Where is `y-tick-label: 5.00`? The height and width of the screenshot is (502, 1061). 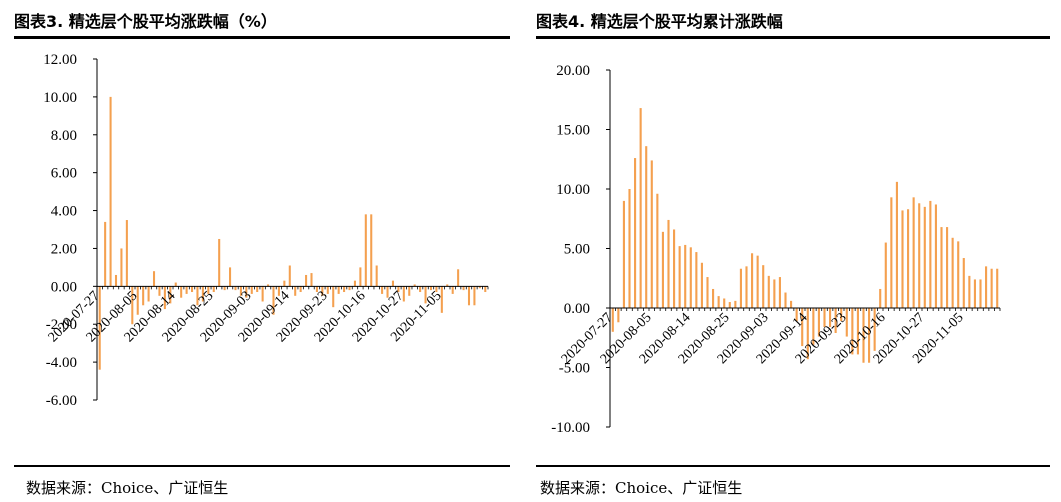 y-tick-label: 5.00 is located at coordinates (577, 250).